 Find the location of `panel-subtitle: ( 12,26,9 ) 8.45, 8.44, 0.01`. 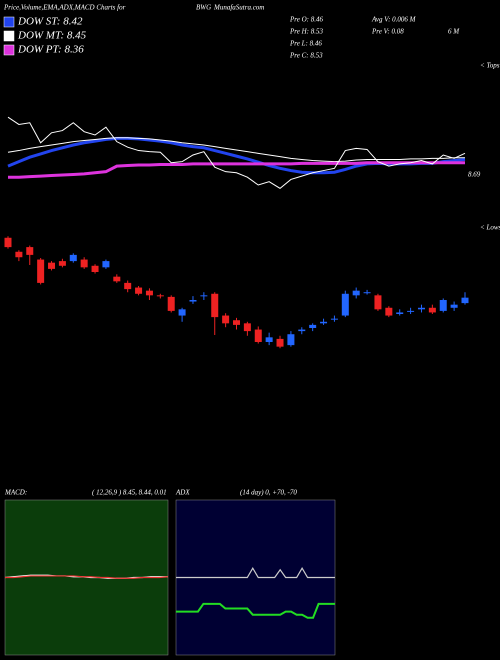

panel-subtitle: ( 12,26,9 ) 8.45, 8.44, 0.01 is located at coordinates (129, 493).